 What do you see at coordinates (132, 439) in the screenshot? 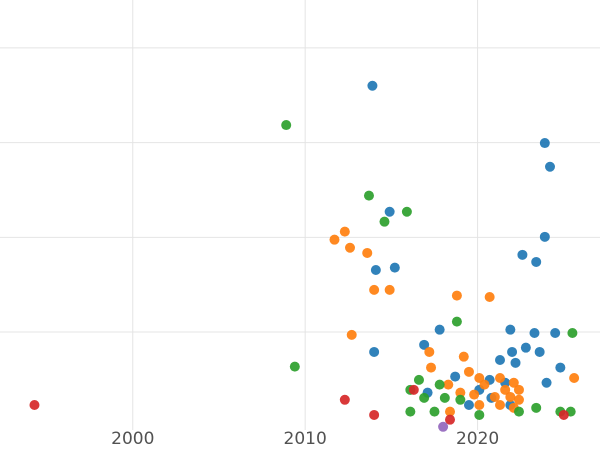
I see `x-tick-label: 2000` at bounding box center [132, 439].